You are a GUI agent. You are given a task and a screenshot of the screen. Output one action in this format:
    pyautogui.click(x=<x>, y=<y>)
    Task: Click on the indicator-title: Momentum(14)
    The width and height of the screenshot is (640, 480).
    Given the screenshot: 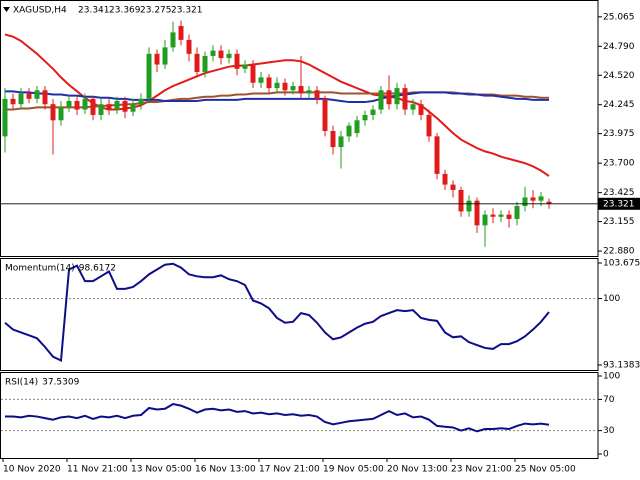 What is the action you would take?
    pyautogui.click(x=40, y=269)
    